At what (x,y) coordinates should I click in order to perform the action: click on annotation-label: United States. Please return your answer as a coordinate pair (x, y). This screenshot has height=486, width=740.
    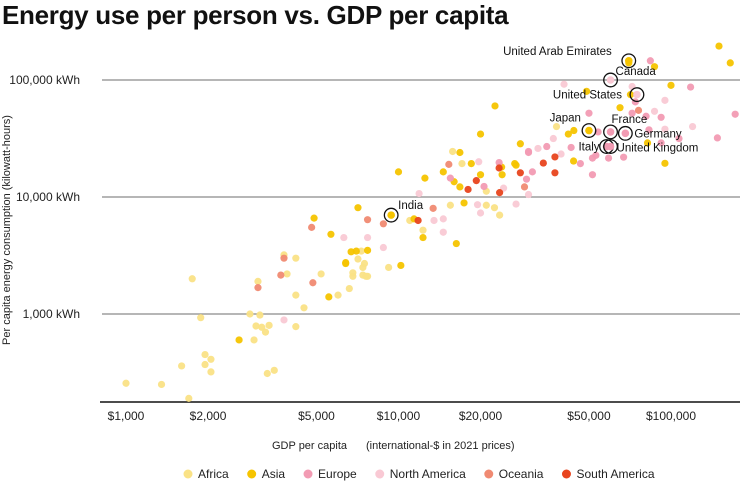
    Looking at the image, I should click on (587, 96).